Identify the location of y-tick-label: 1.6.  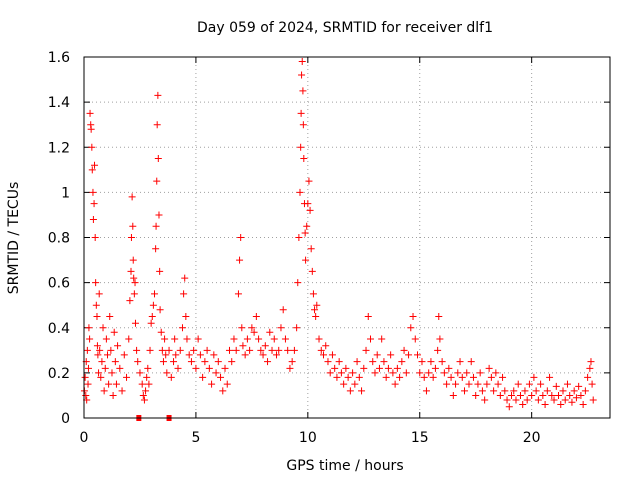
(59, 58).